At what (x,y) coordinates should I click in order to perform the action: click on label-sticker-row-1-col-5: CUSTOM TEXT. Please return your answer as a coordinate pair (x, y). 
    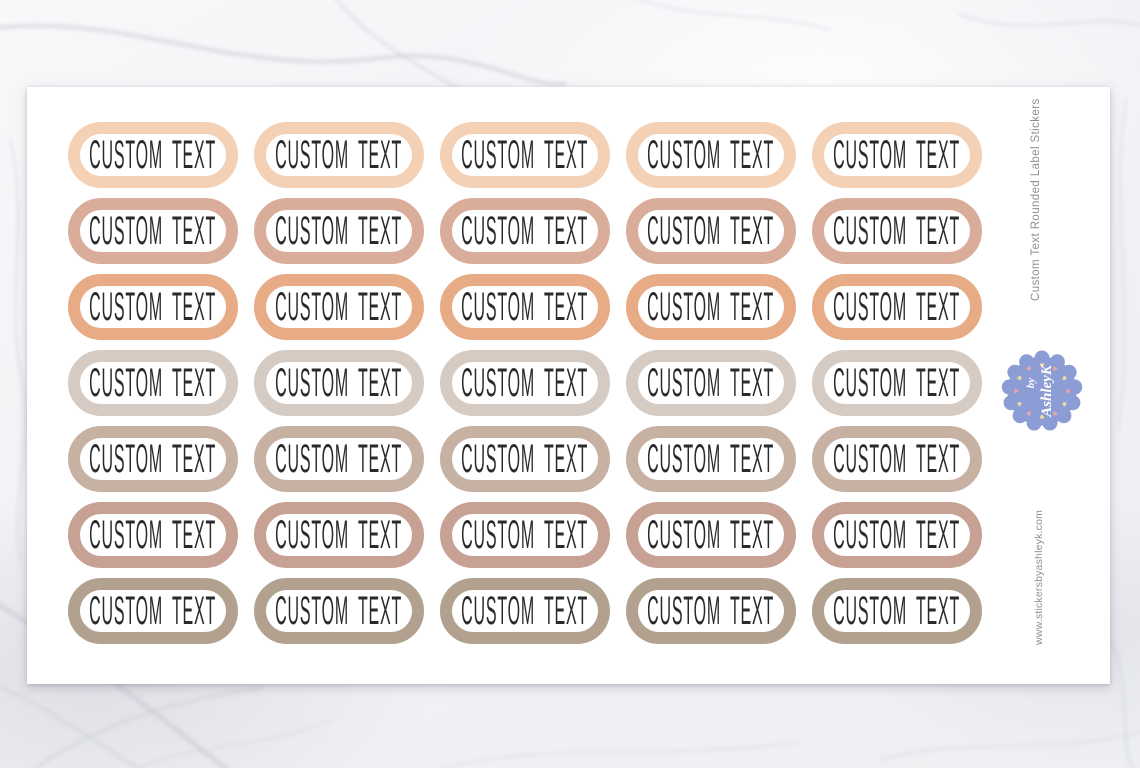
    Looking at the image, I should click on (897, 155).